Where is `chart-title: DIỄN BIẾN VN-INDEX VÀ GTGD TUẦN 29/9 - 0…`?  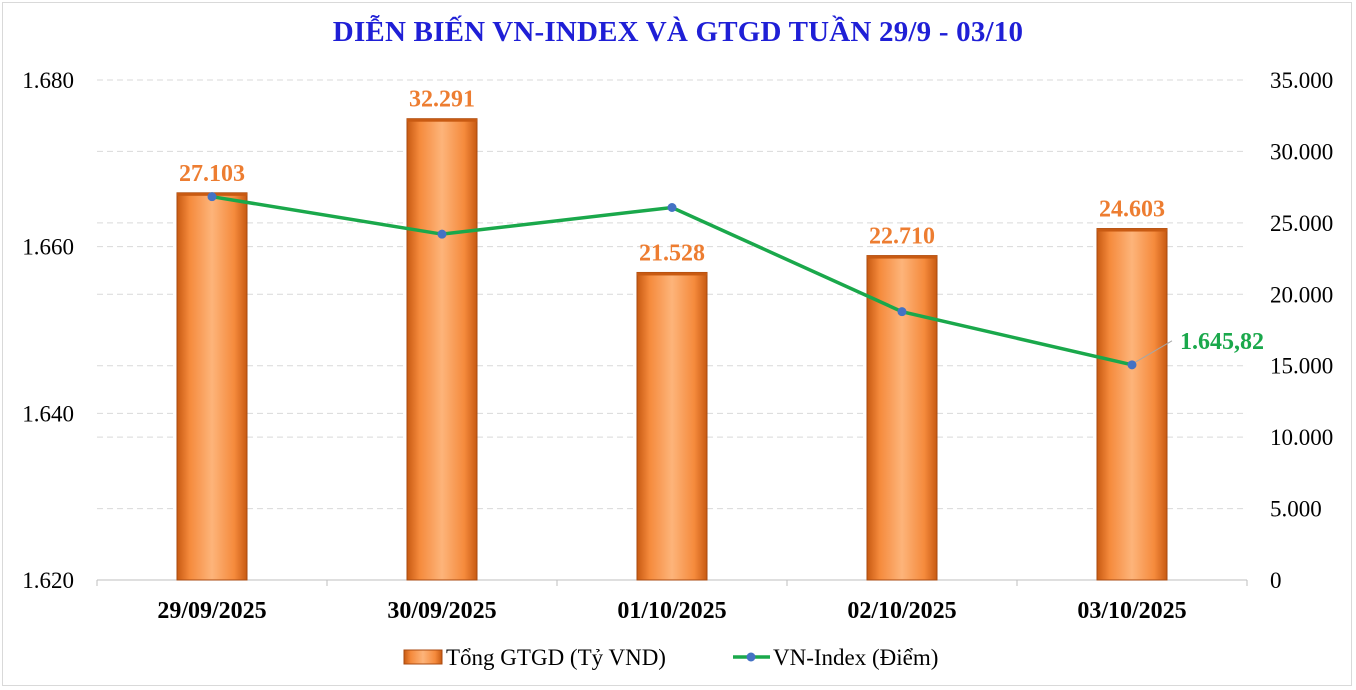 chart-title: DIỄN BIẾN VN-INDEX VÀ GTGD TUẦN 29/9 - 0… is located at coordinates (678, 32).